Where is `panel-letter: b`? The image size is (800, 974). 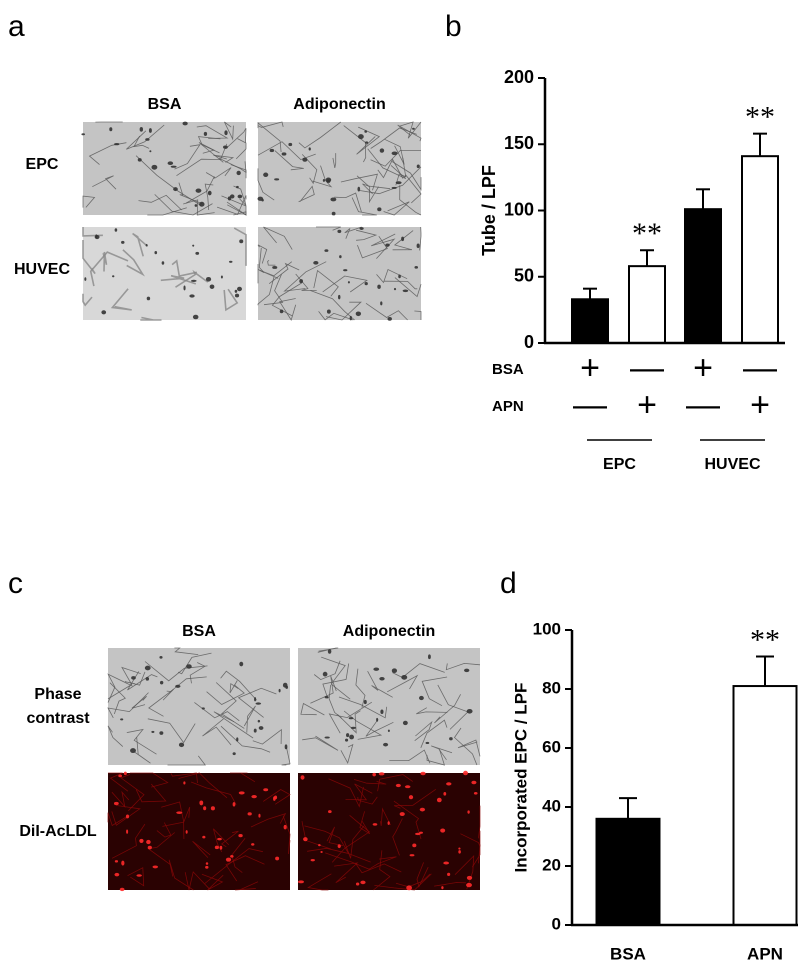 panel-letter: b is located at coordinates (453, 26).